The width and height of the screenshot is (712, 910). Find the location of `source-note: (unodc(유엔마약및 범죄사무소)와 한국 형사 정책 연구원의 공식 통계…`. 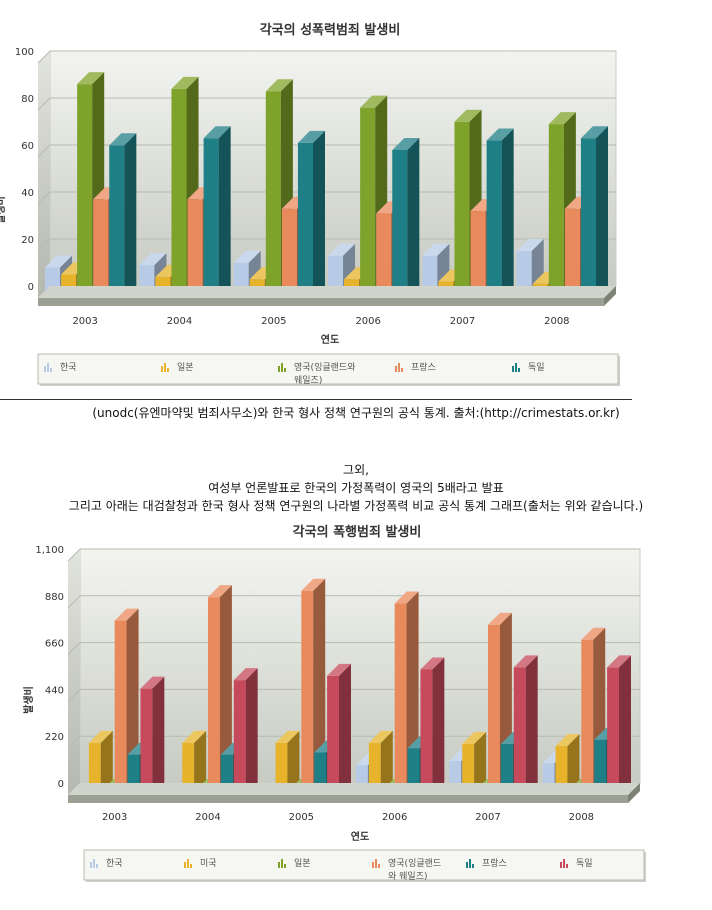

source-note: (unodc(유엔마약및 범죄사무소)와 한국 형사 정책 연구원의 공식 통계… is located at coordinates (356, 413).